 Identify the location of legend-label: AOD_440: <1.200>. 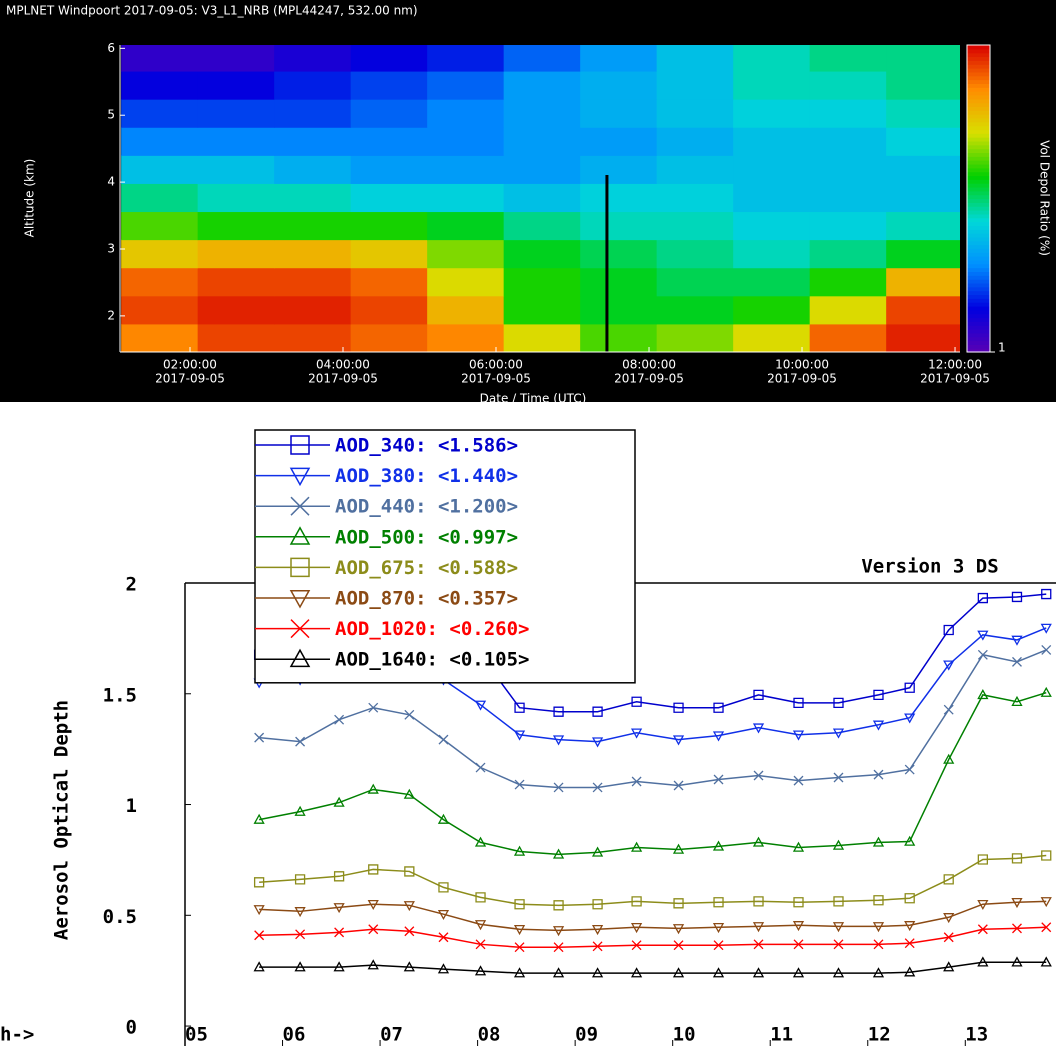
(426, 507).